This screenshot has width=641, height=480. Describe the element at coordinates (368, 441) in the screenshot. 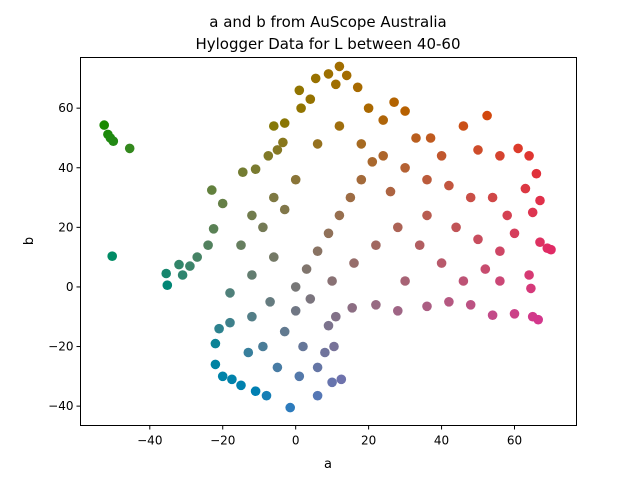

I see `x-tick-label: 20` at that location.